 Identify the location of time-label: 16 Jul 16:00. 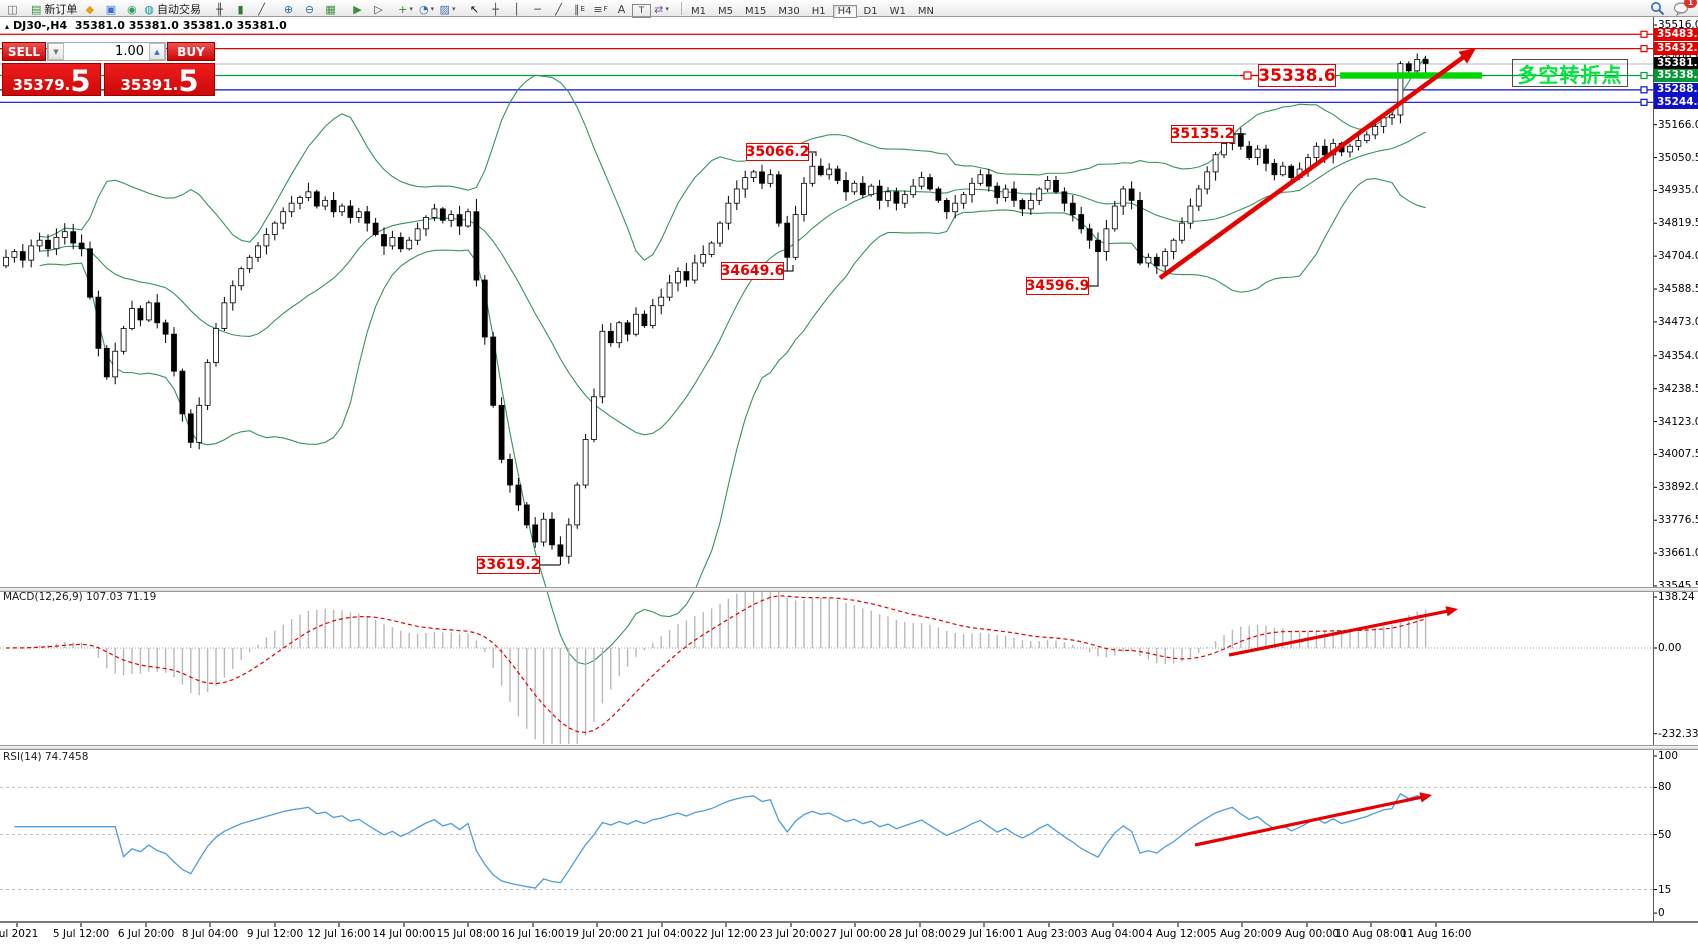
(533, 934).